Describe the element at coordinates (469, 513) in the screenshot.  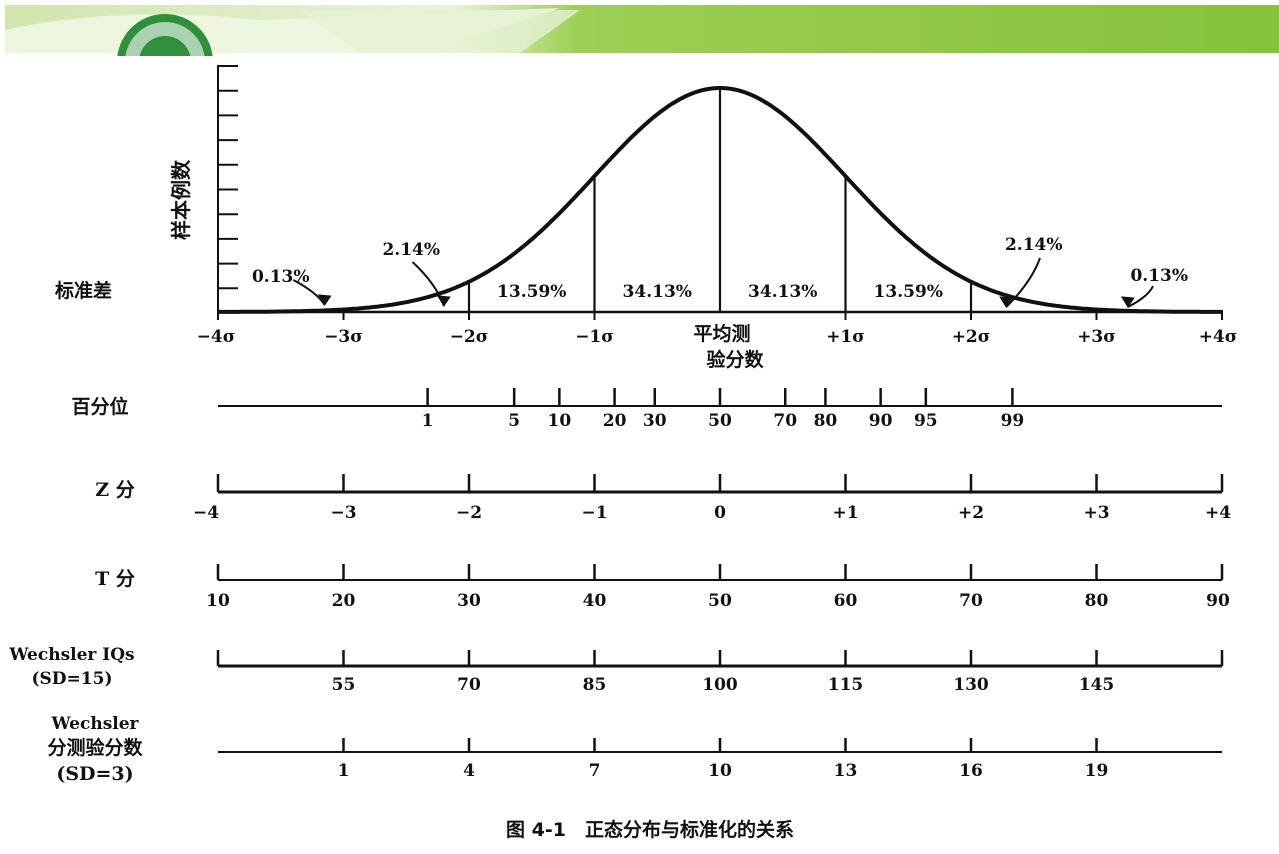
I see `scale-tick-label: −2` at that location.